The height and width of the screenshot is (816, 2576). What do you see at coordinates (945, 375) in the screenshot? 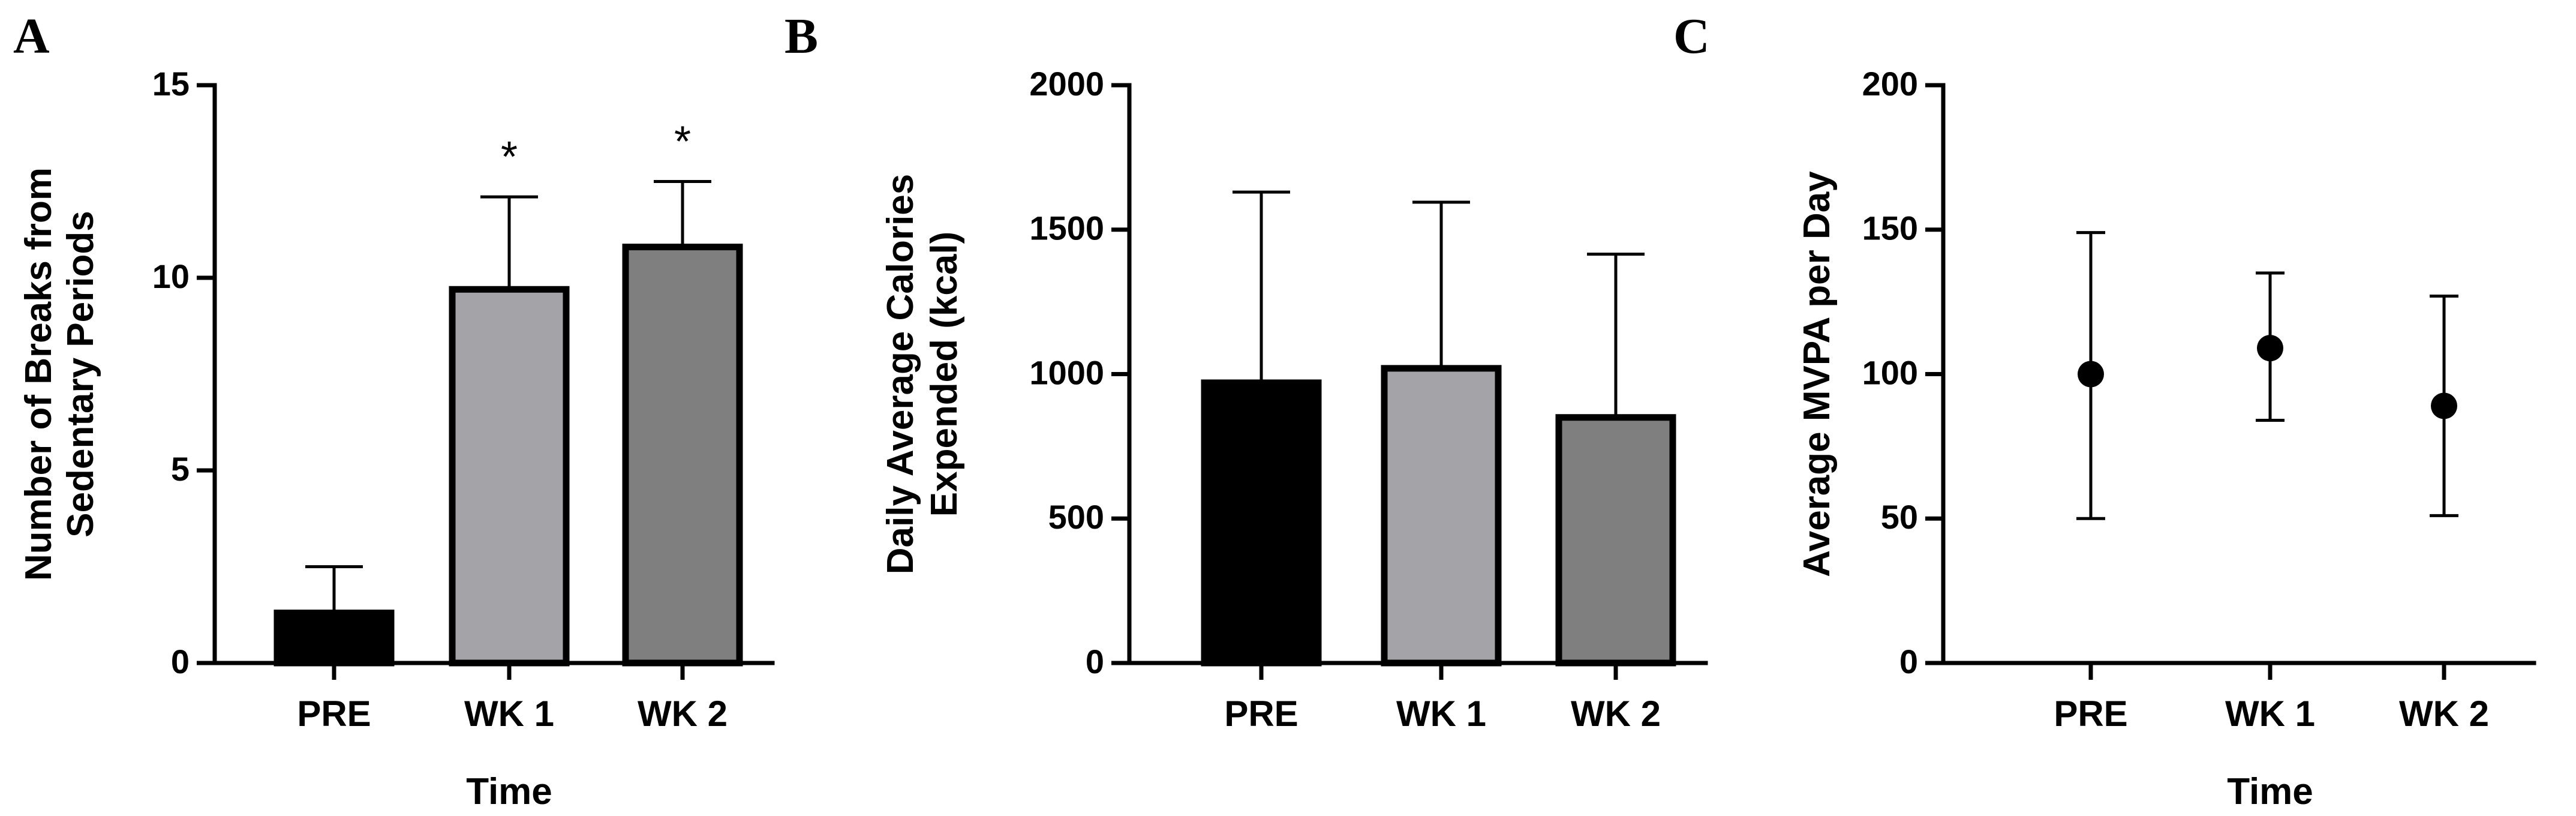
I see `y-axis-title-line: Expended (kcal)` at bounding box center [945, 375].